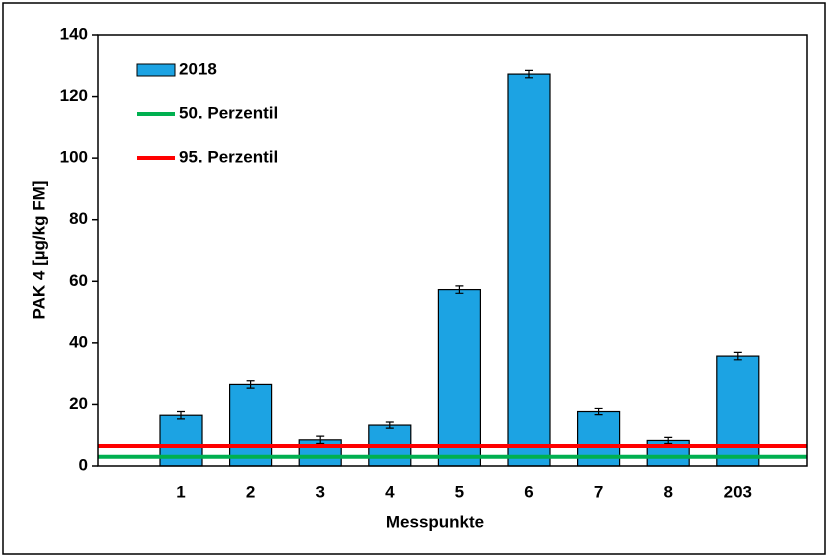 Image resolution: width=829 pixels, height=558 pixels. I want to click on legend-label: 95. Perzentil, so click(228, 156).